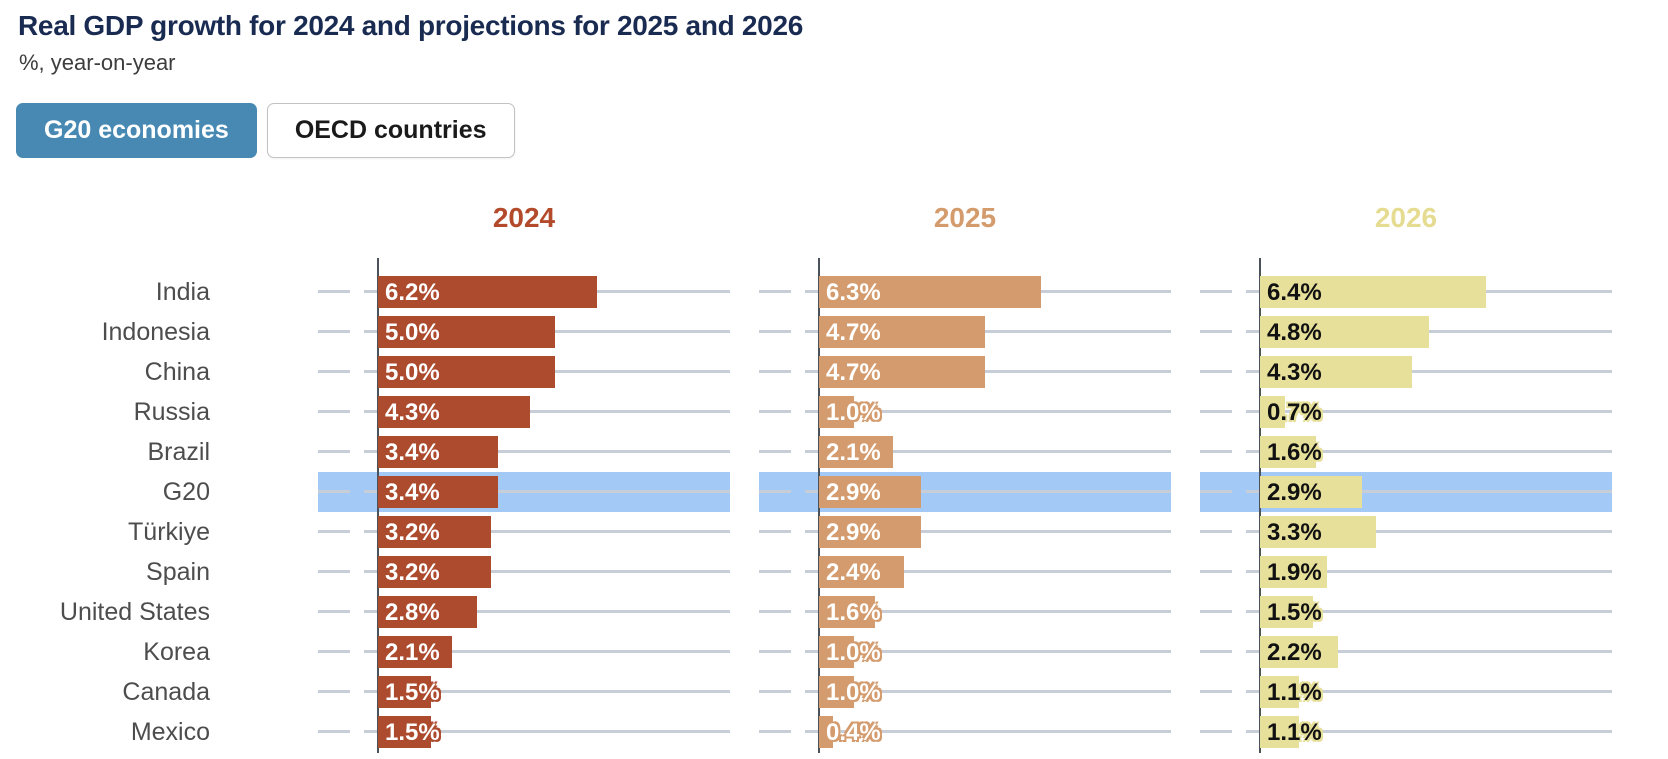 The image size is (1668, 759). Describe the element at coordinates (466, 372) in the screenshot. I see `bar-2024-china` at that location.